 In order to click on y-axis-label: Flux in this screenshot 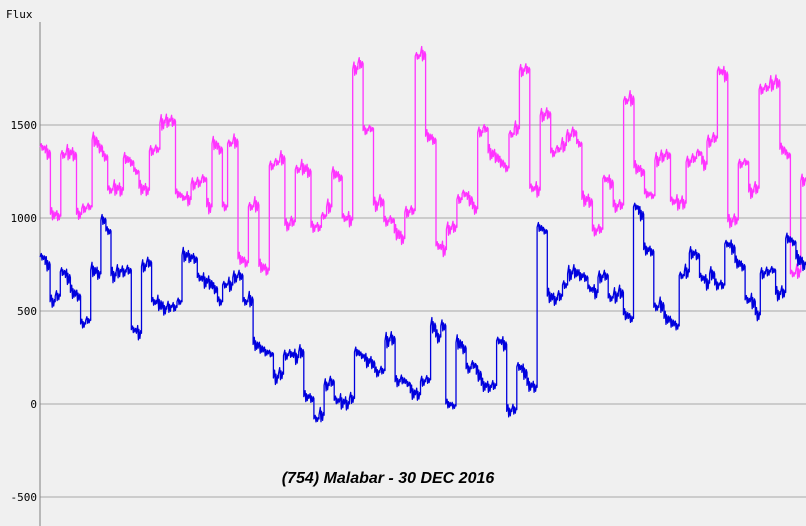, I will do `click(19, 14)`.